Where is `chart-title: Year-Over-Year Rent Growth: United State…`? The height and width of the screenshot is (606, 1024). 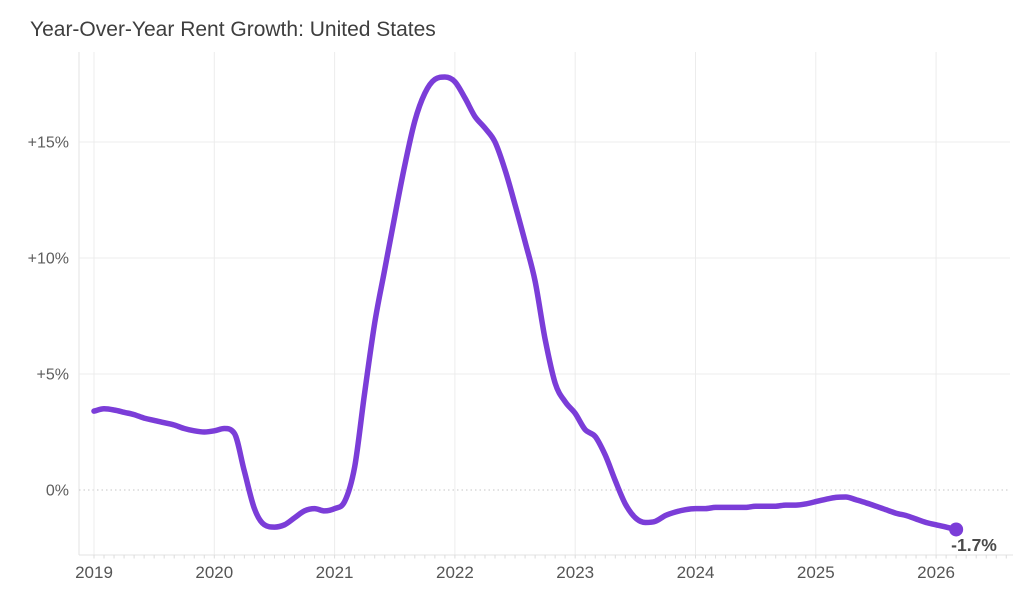 chart-title: Year-Over-Year Rent Growth: United State… is located at coordinates (233, 29).